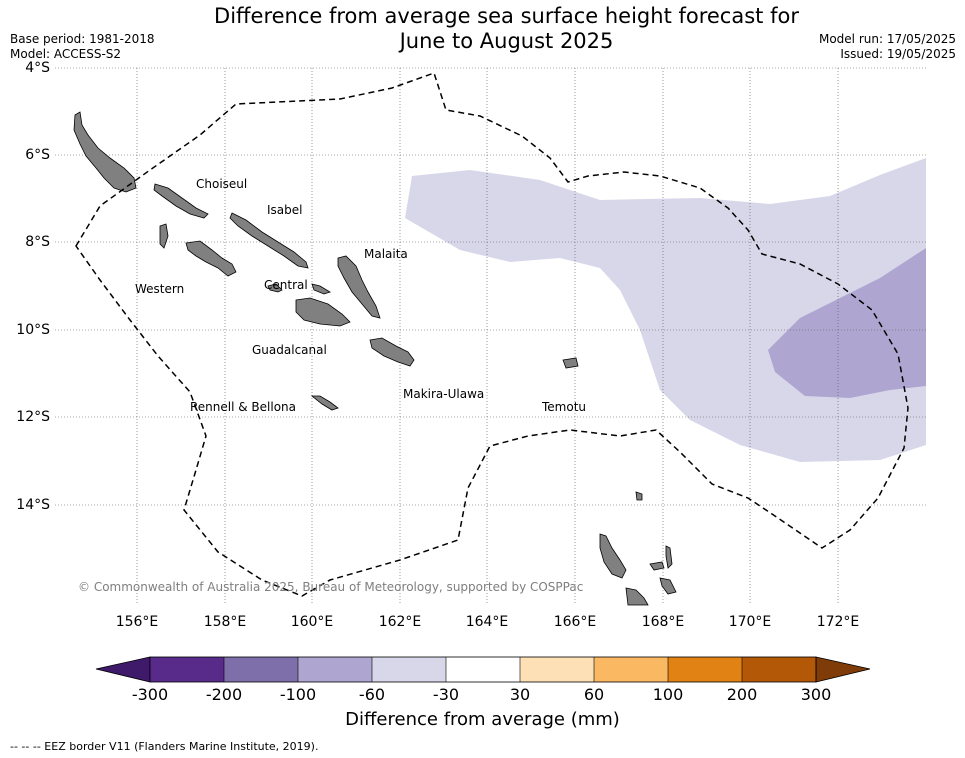 Image resolution: width=965 pixels, height=758 pixels. I want to click on colorbar-tick-label: -60, so click(372, 694).